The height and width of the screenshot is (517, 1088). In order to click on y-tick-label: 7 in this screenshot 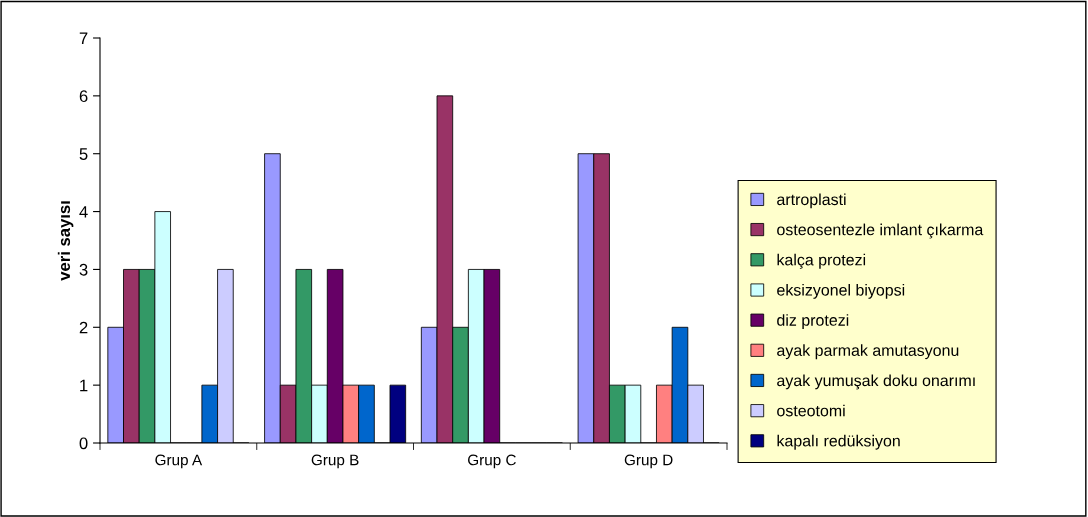, I will do `click(83, 38)`.